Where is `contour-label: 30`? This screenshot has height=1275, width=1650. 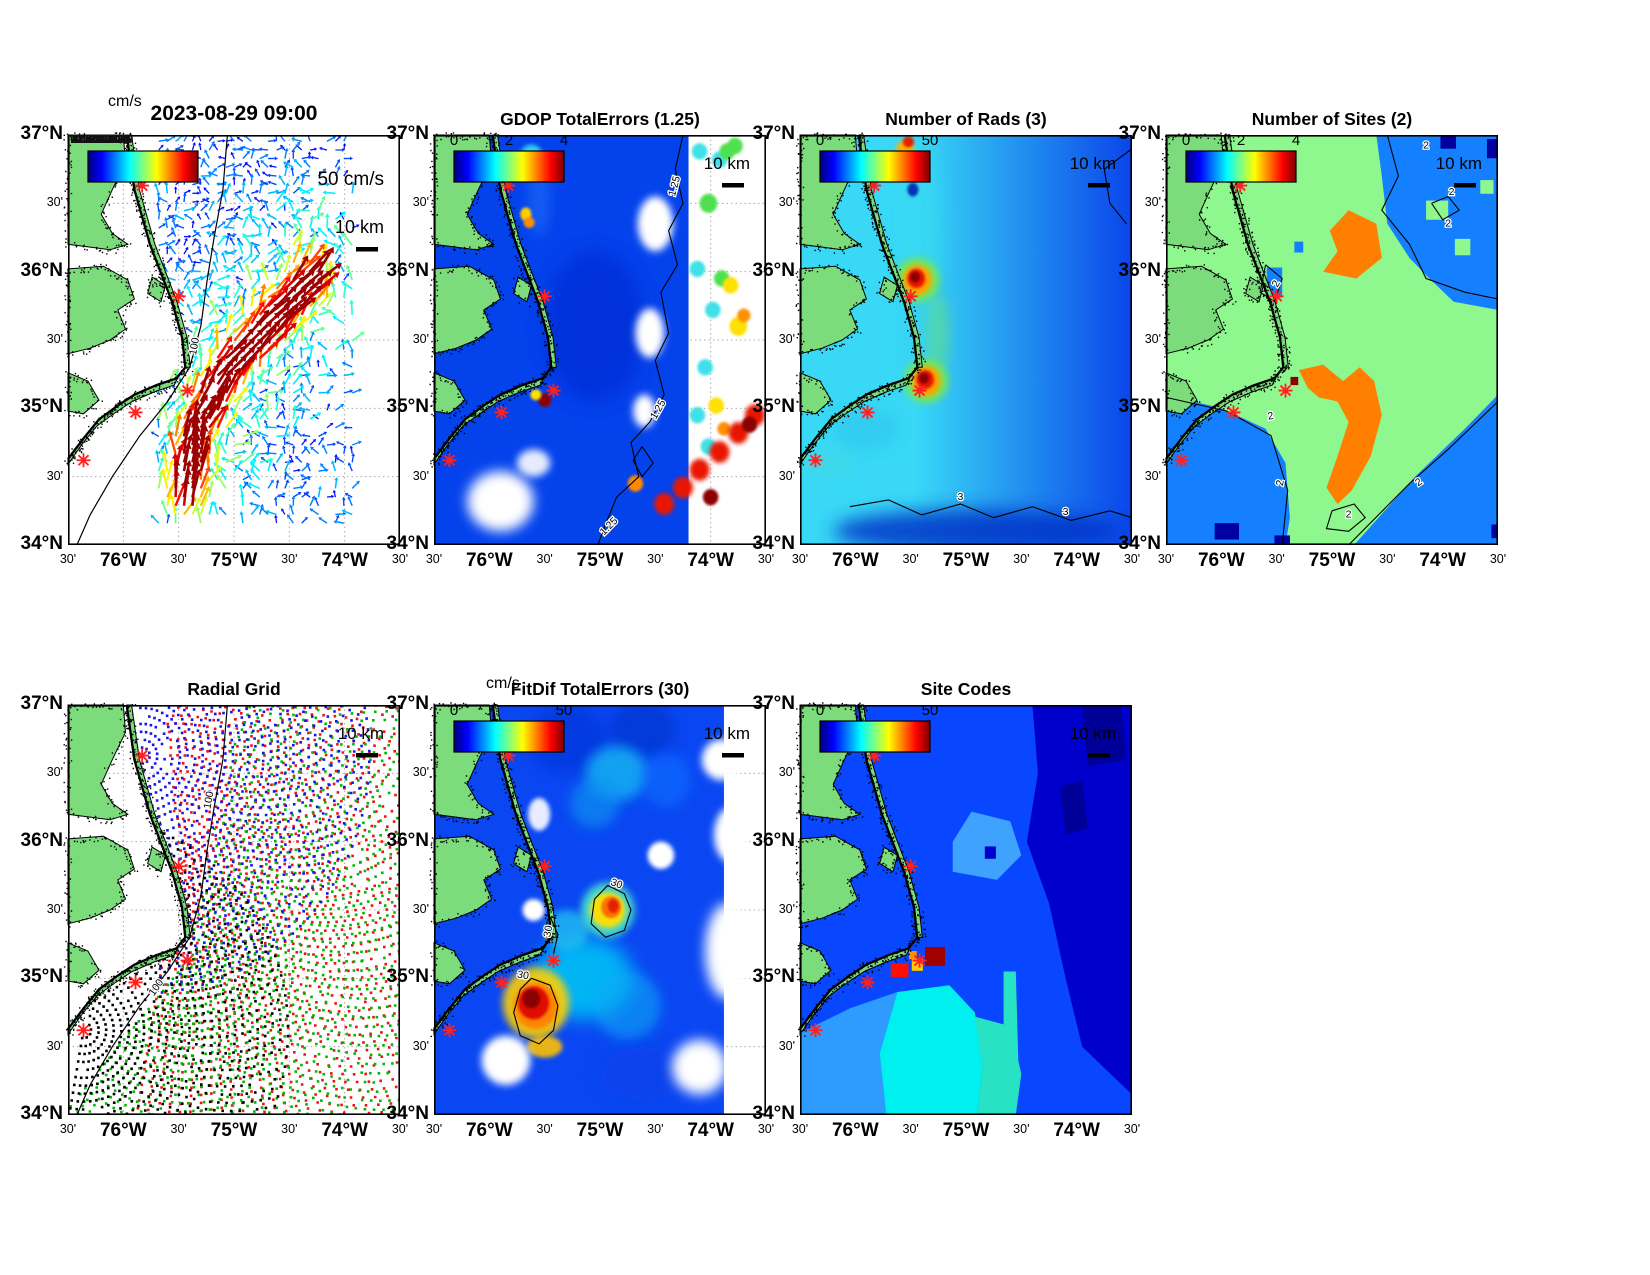
contour-label: 30 is located at coordinates (548, 931).